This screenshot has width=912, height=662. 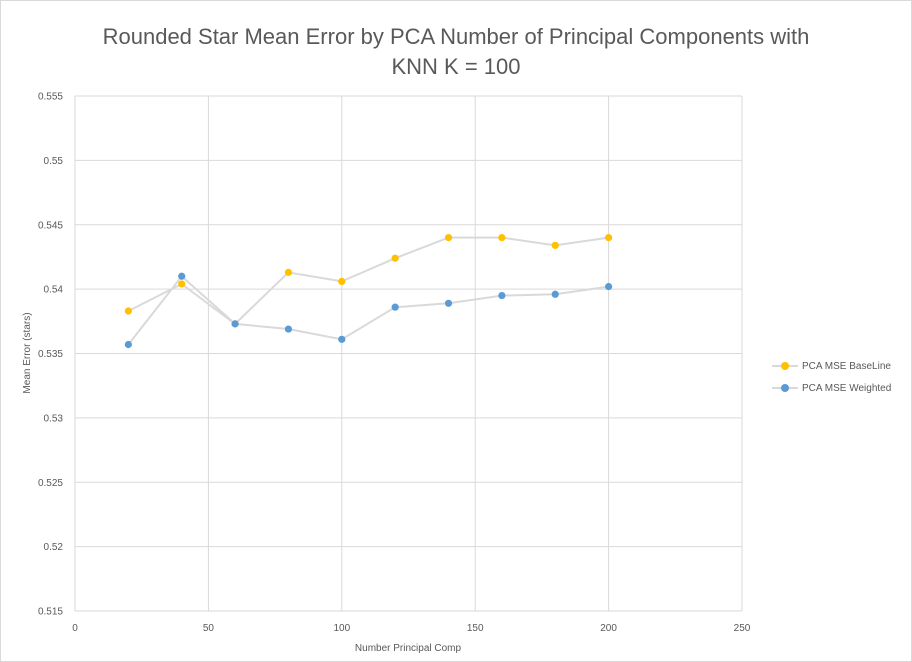 What do you see at coordinates (847, 388) in the screenshot?
I see `legend-label-weighted: PCA MSE Weighted` at bounding box center [847, 388].